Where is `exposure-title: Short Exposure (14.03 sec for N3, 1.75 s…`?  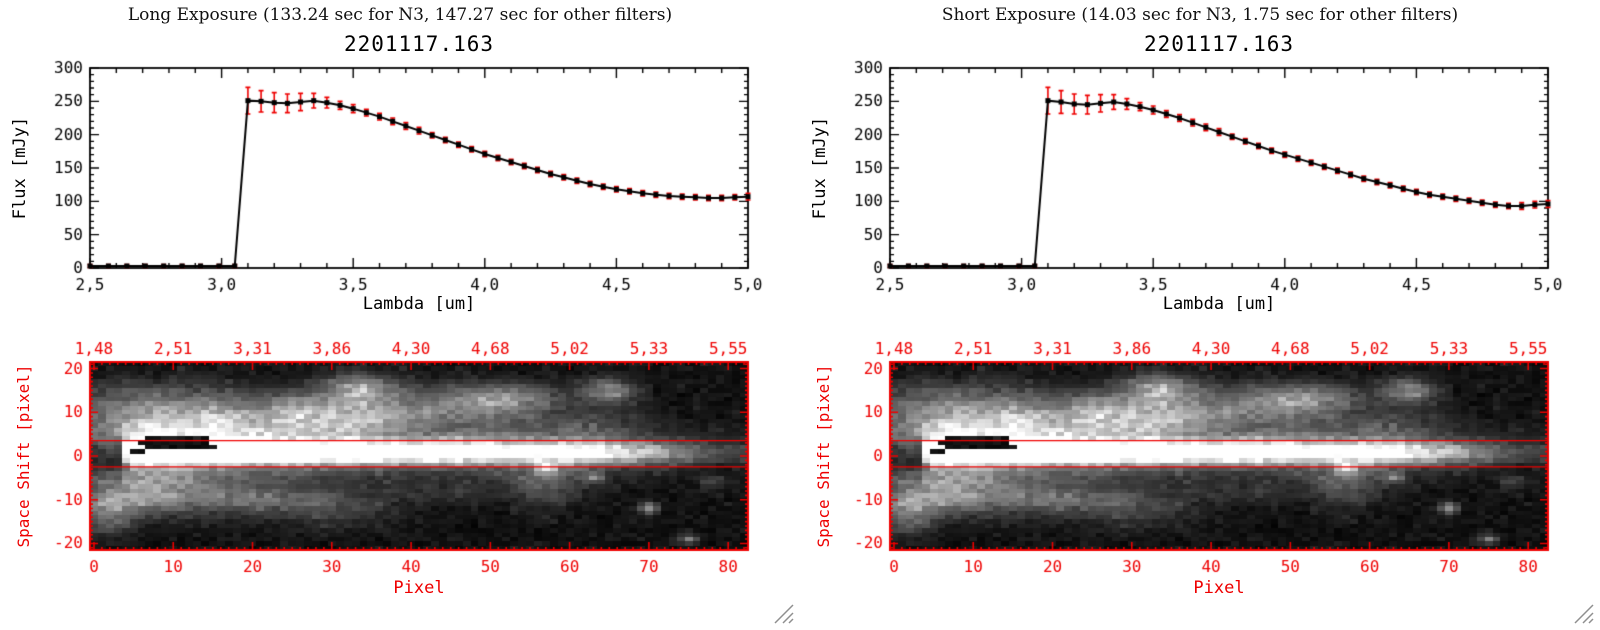
exposure-title: Short Exposure (14.03 sec for N3, 1.75 s… is located at coordinates (1200, 15).